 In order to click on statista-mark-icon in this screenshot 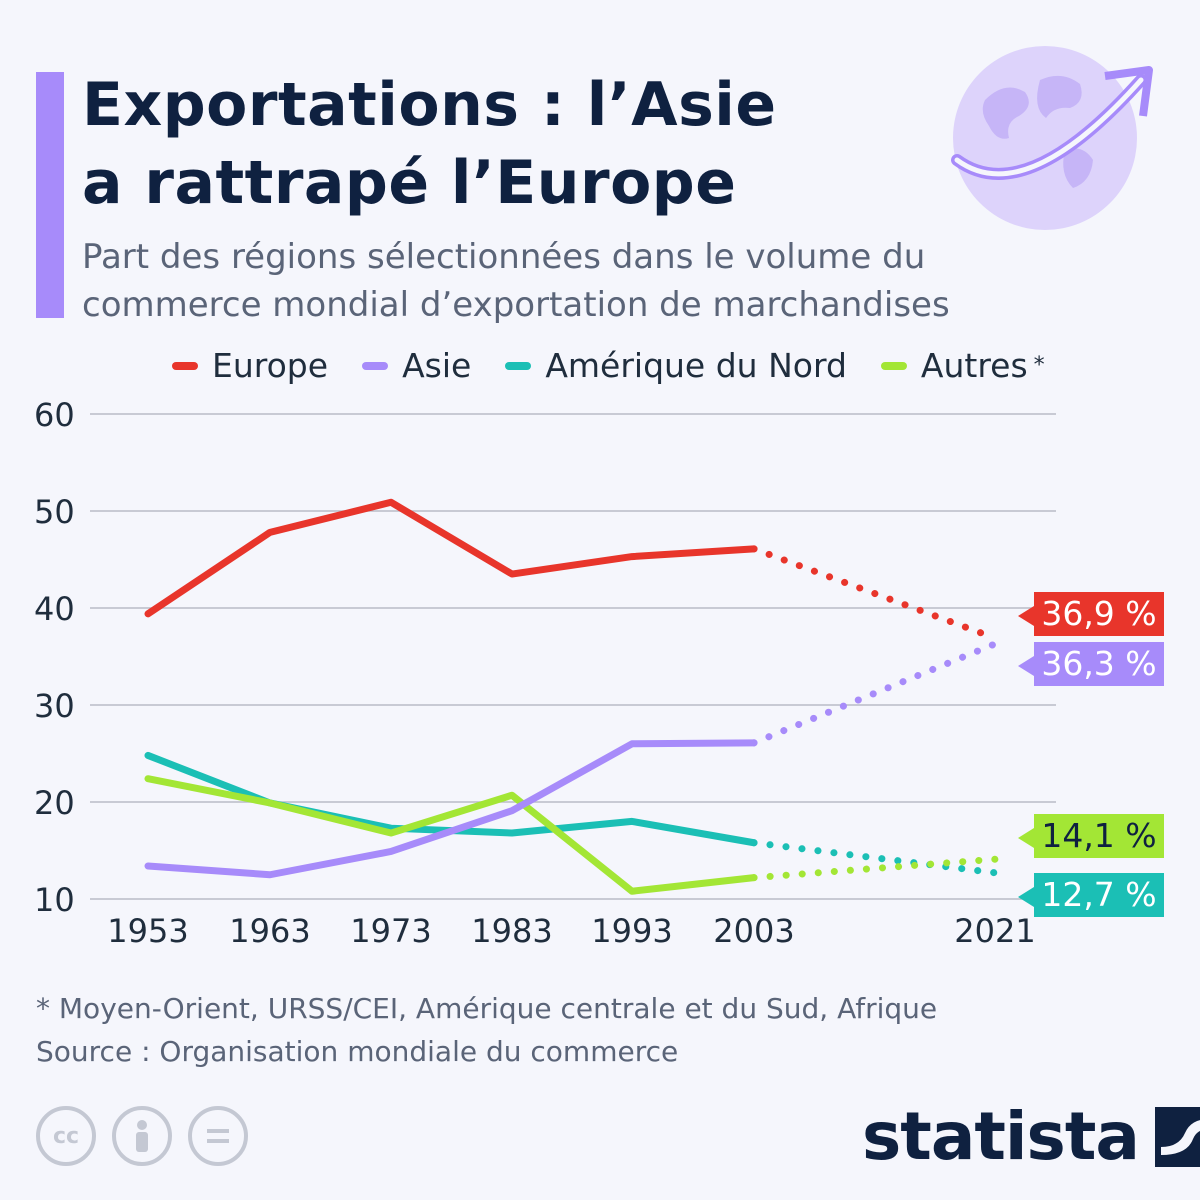, I will do `click(1177, 1136)`.